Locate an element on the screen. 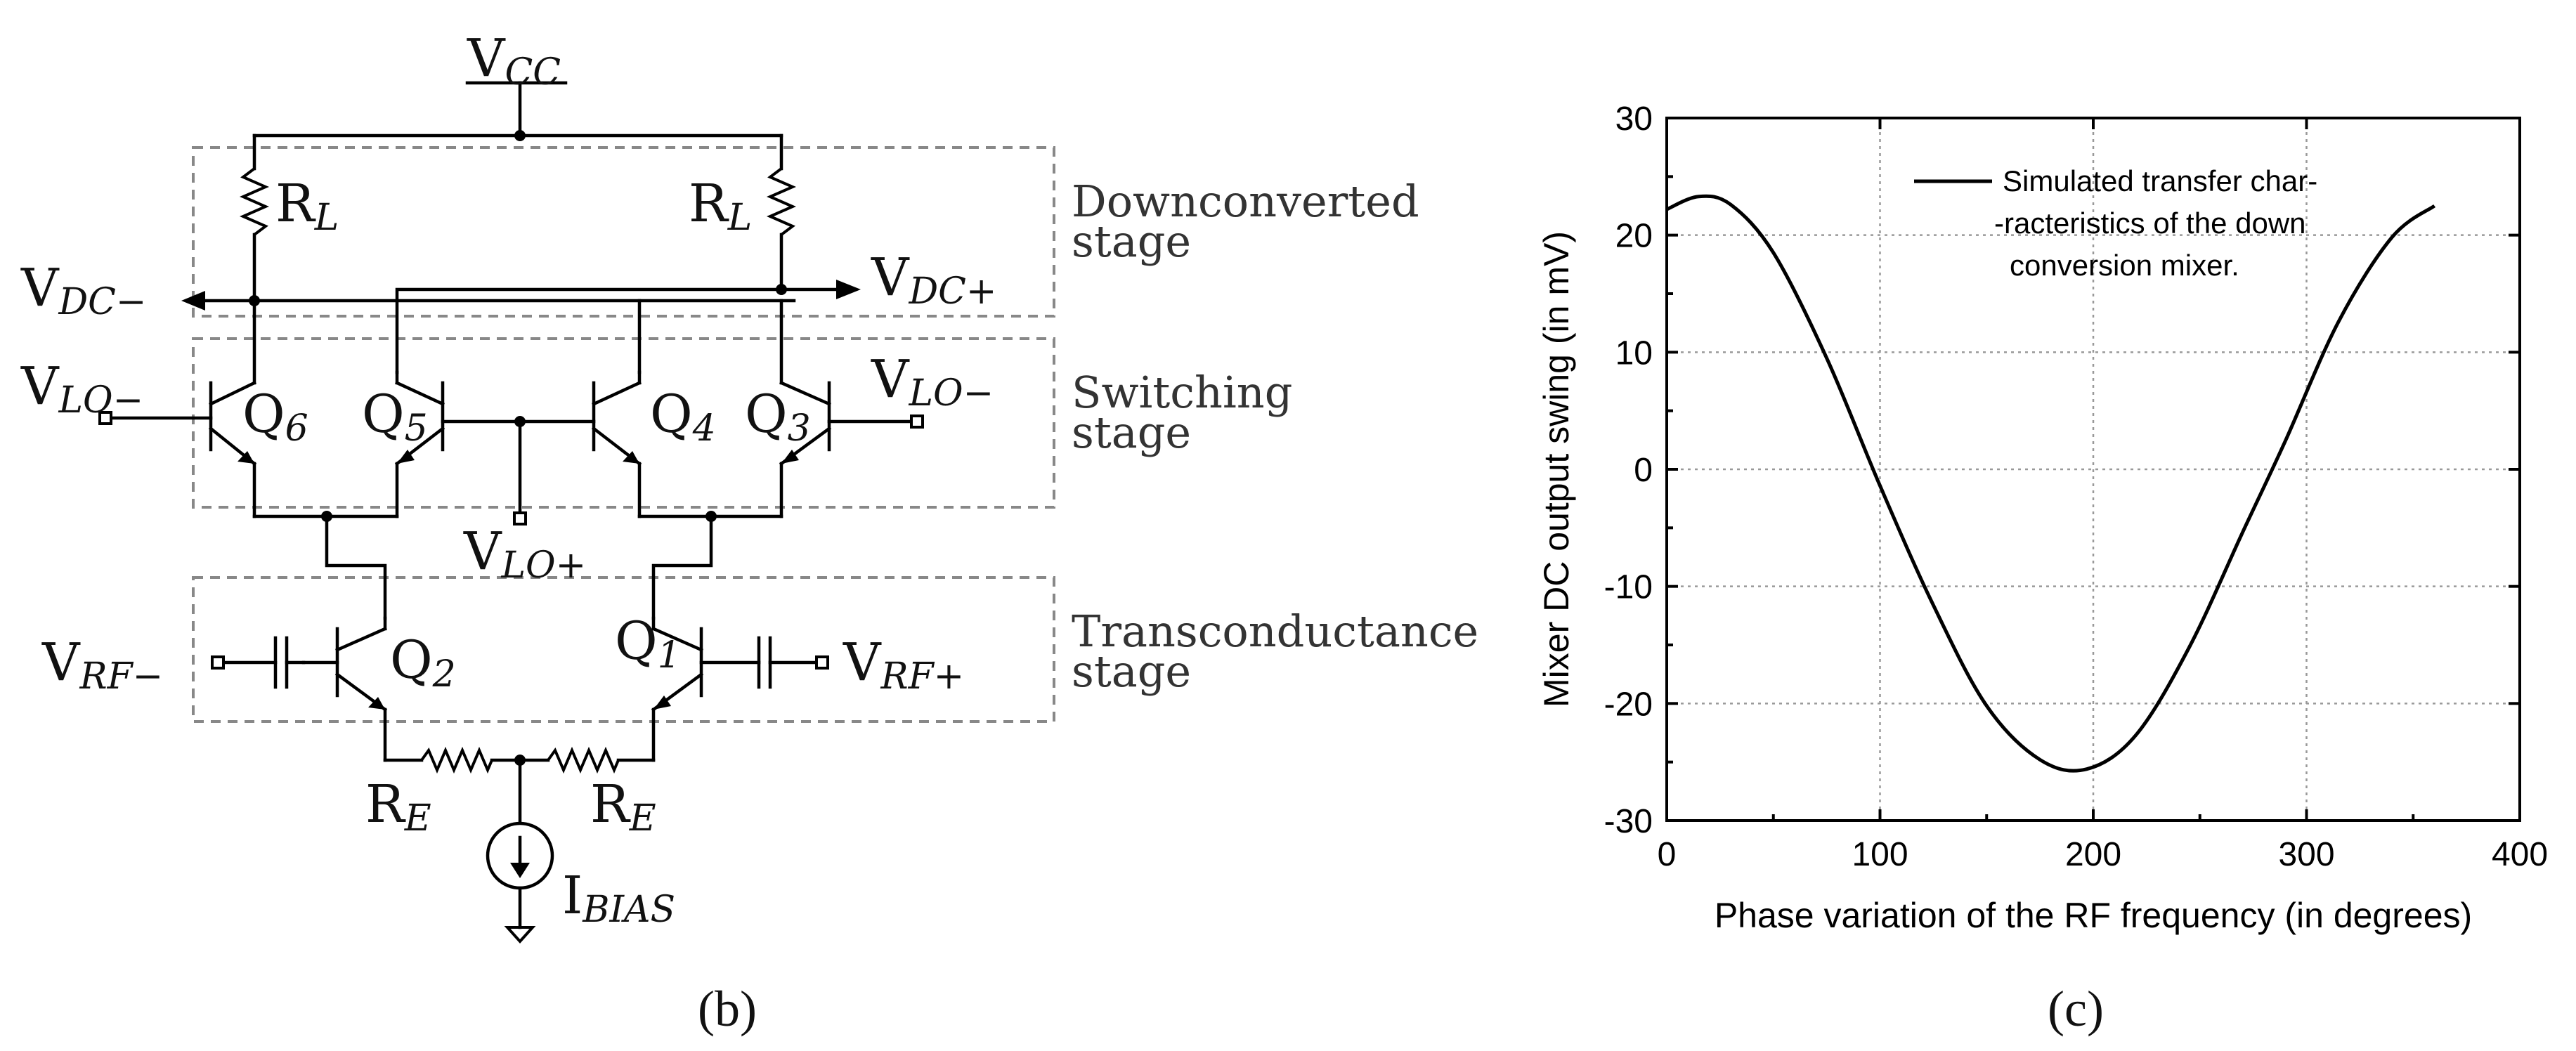 This screenshot has width=2576, height=1051. q4-label: Q4 is located at coordinates (683, 417).